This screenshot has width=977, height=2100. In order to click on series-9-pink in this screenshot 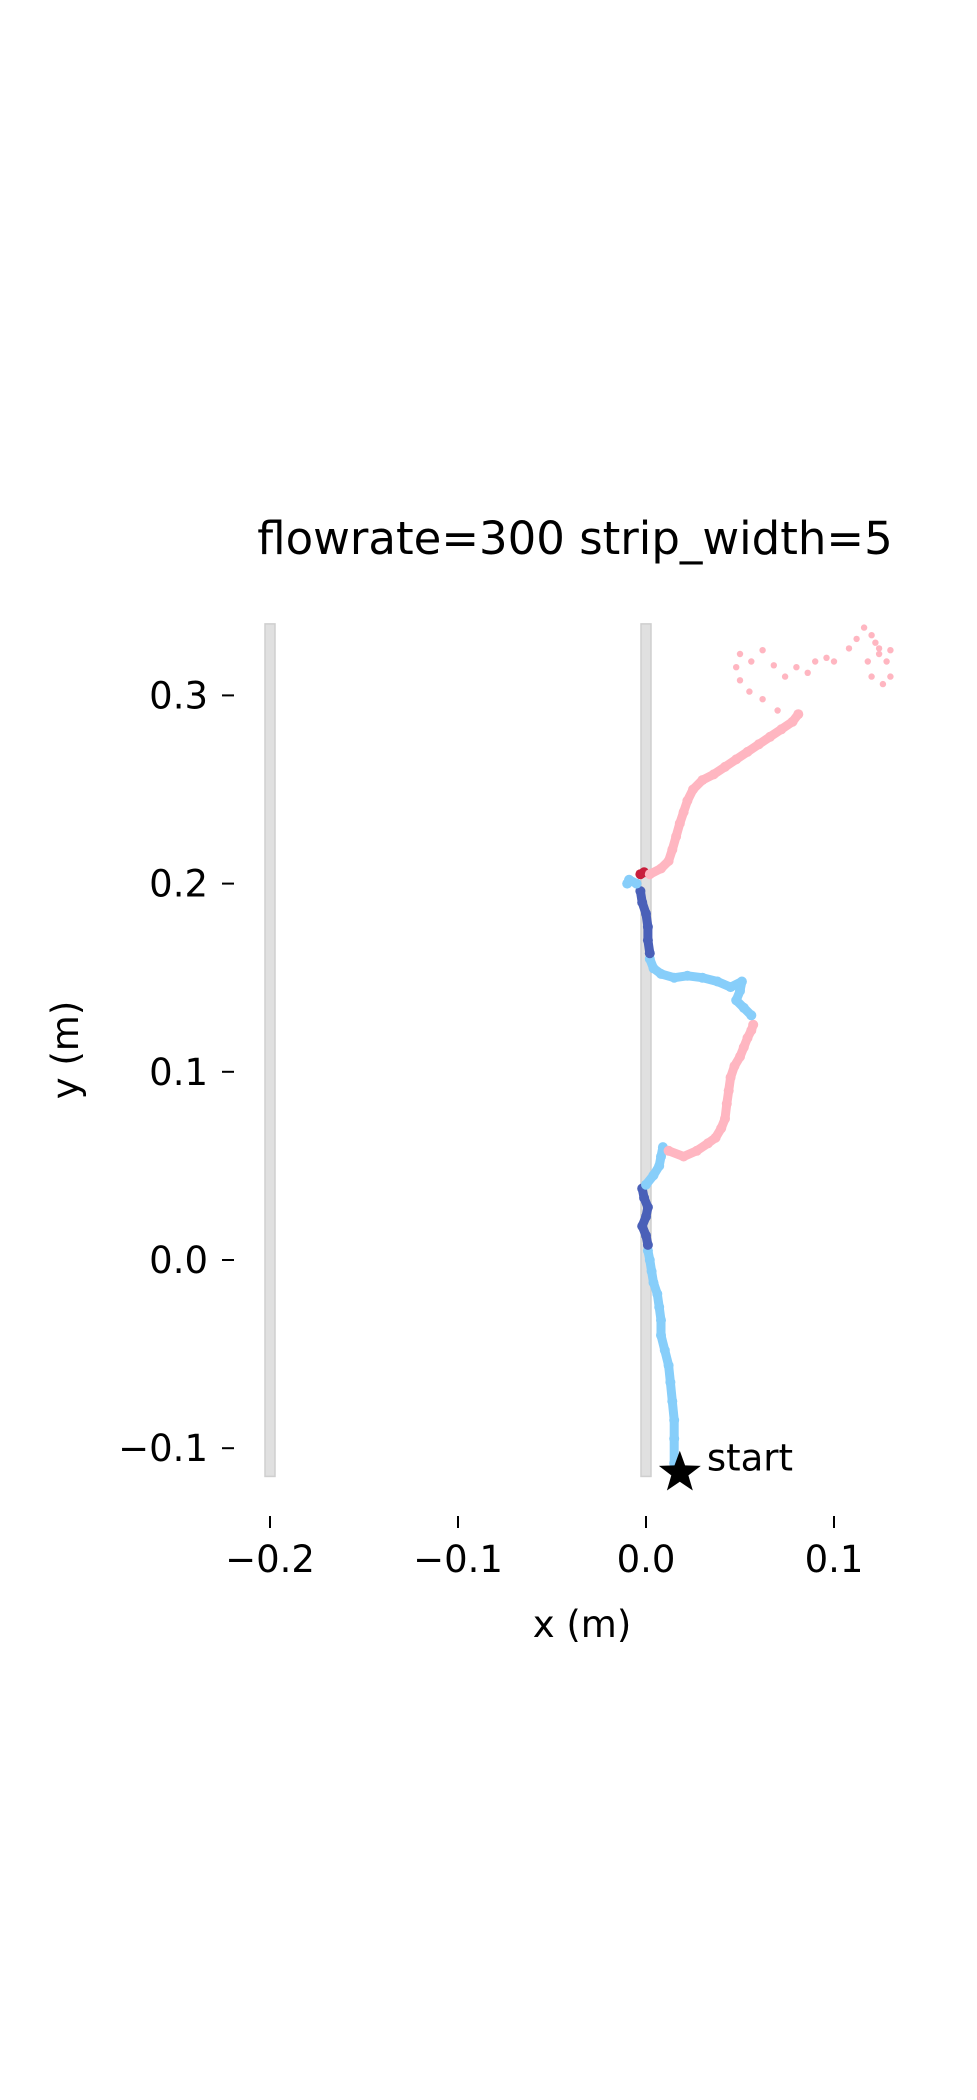, I will do `click(813, 669)`.